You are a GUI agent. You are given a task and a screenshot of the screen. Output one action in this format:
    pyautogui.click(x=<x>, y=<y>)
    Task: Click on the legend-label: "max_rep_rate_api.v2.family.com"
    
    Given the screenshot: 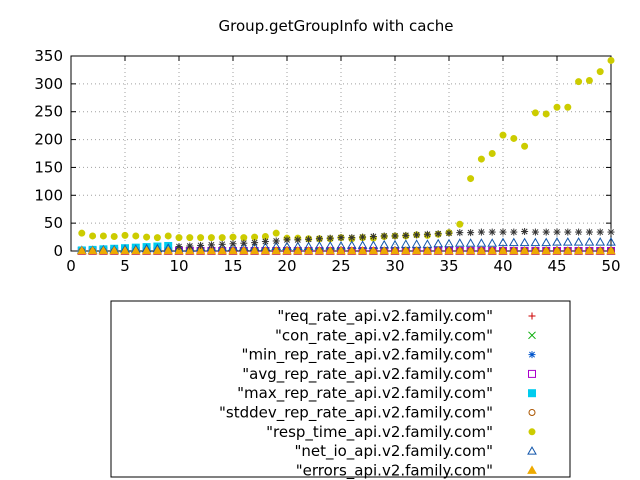 What is the action you would take?
    pyautogui.click(x=365, y=393)
    